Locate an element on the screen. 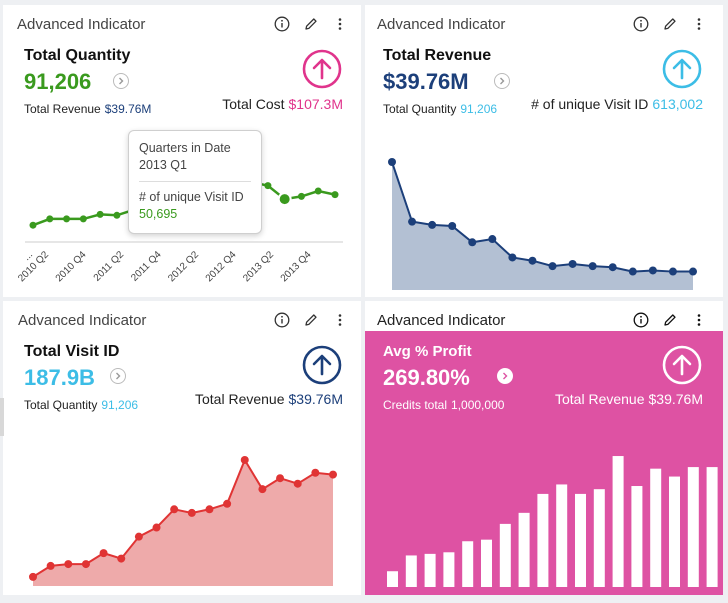 Image resolution: width=728 pixels, height=603 pixels. kpi-value: 91,206 is located at coordinates (58, 81).